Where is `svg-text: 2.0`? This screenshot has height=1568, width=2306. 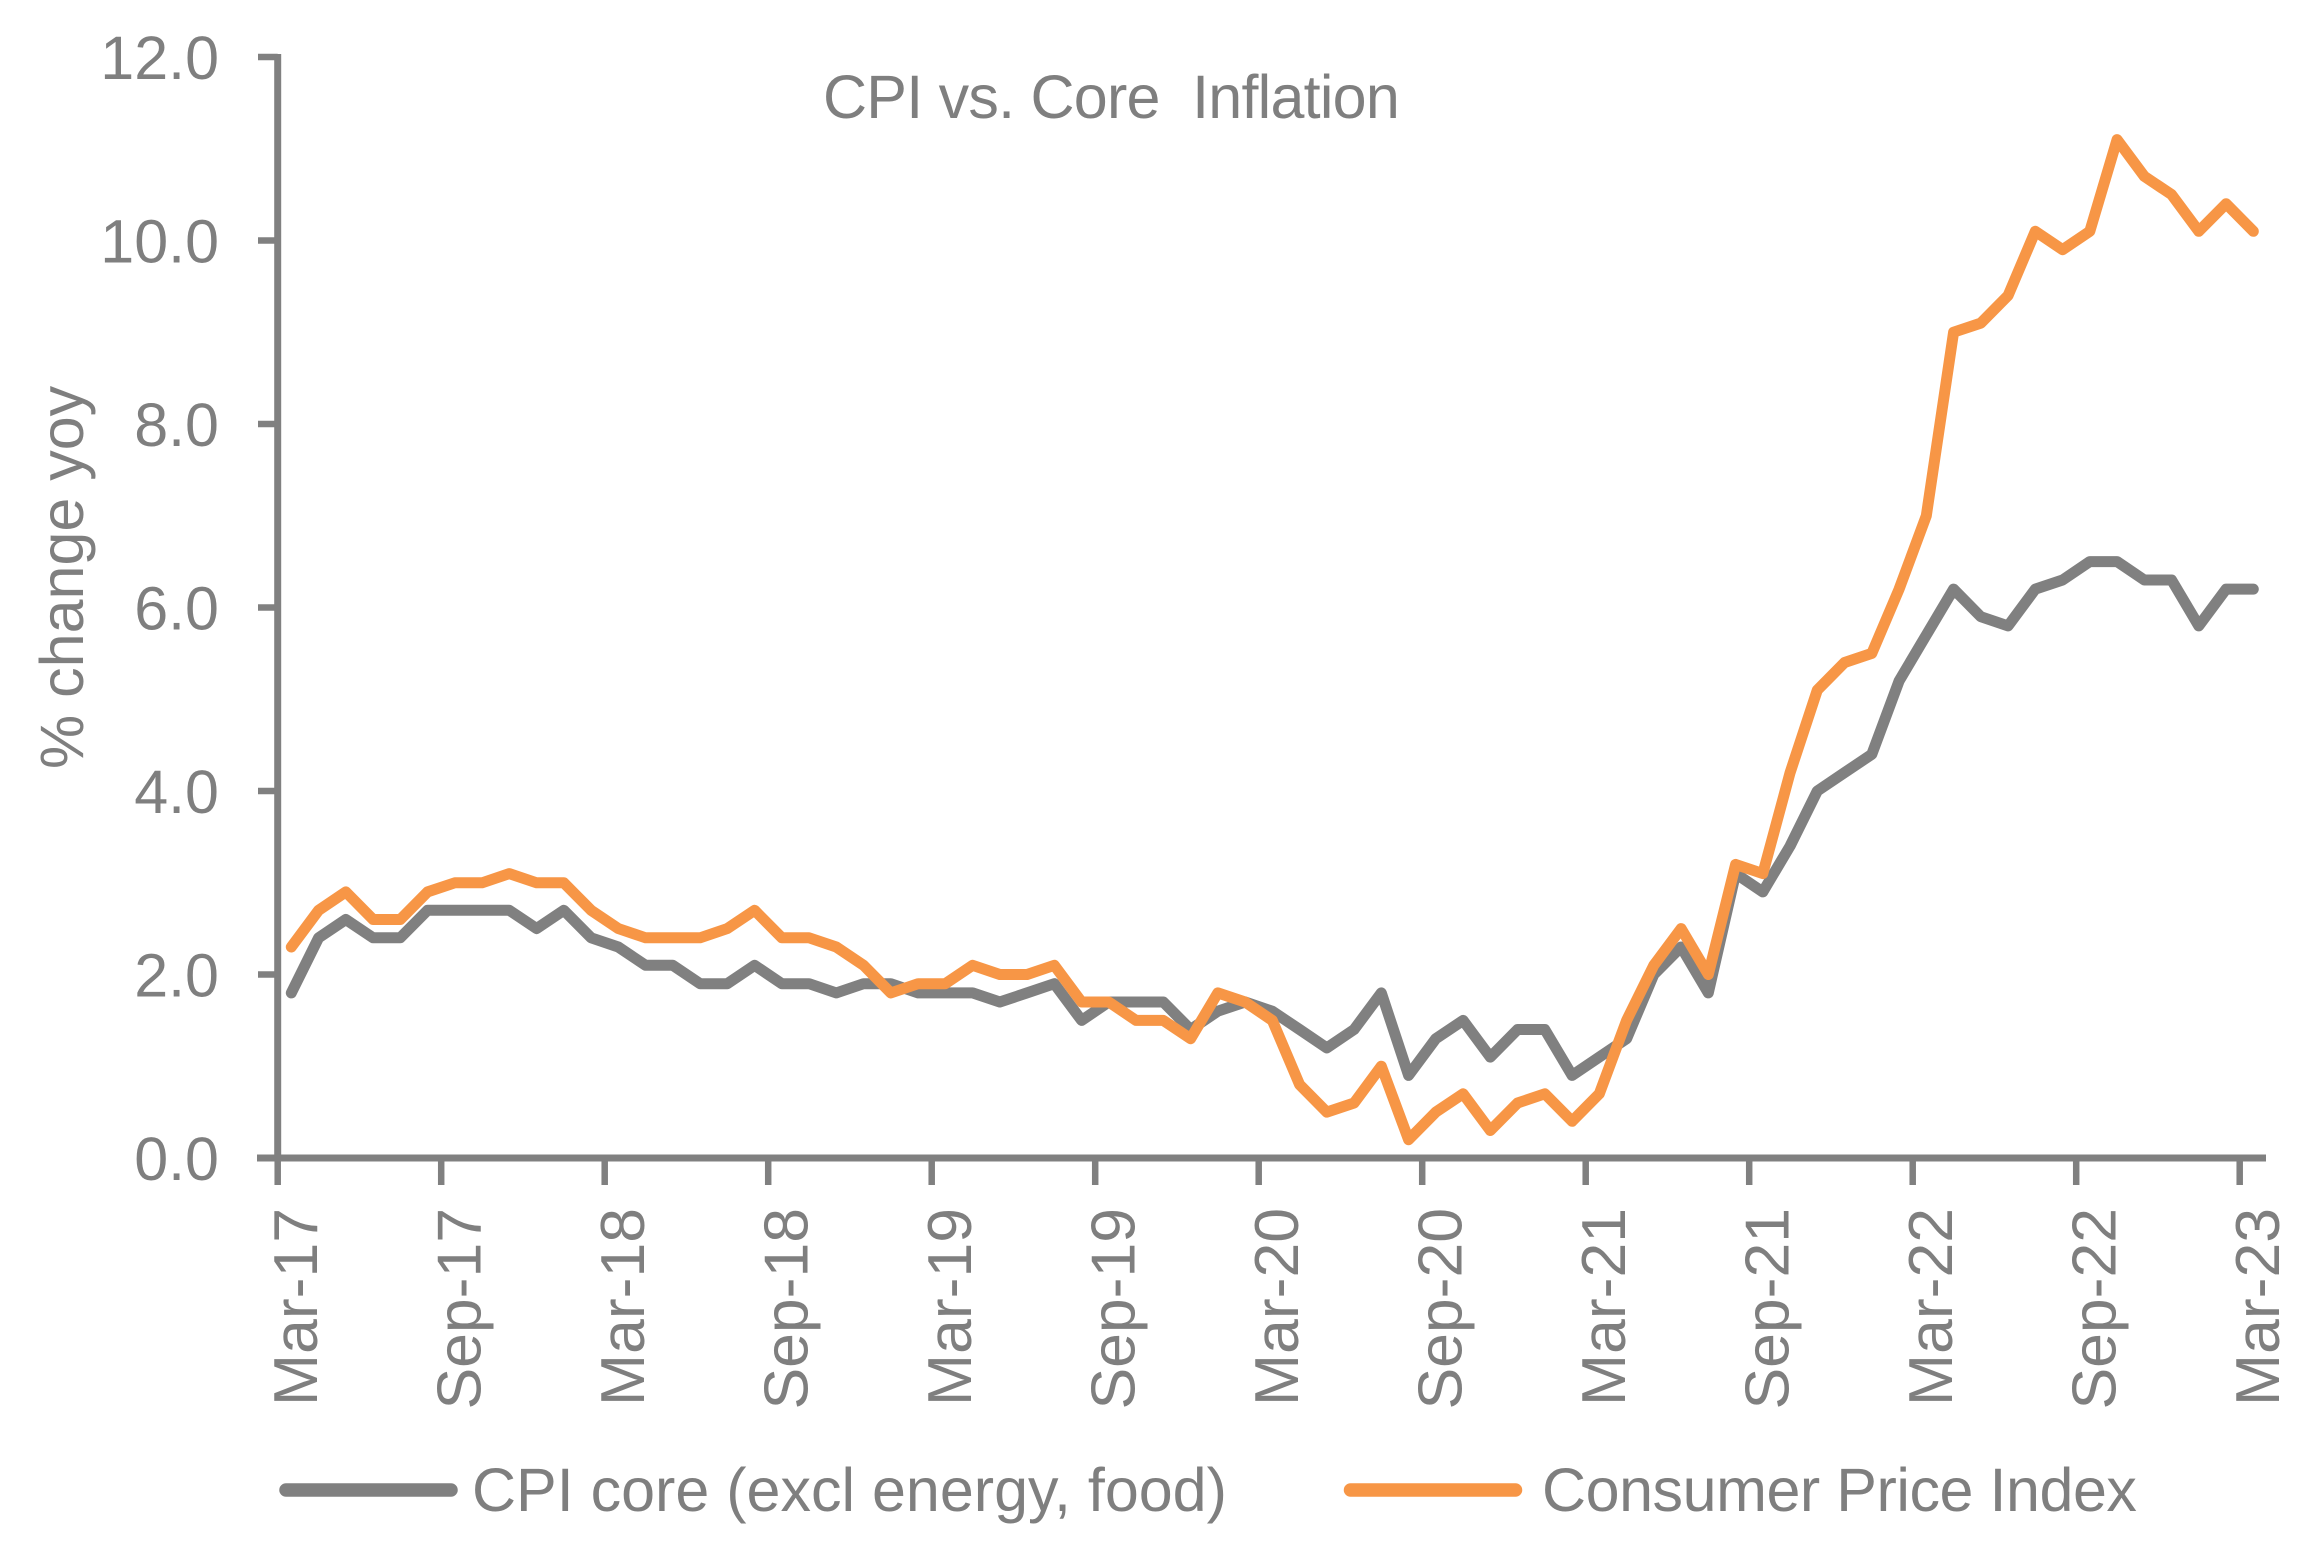
svg-text: 2.0 is located at coordinates (176, 976).